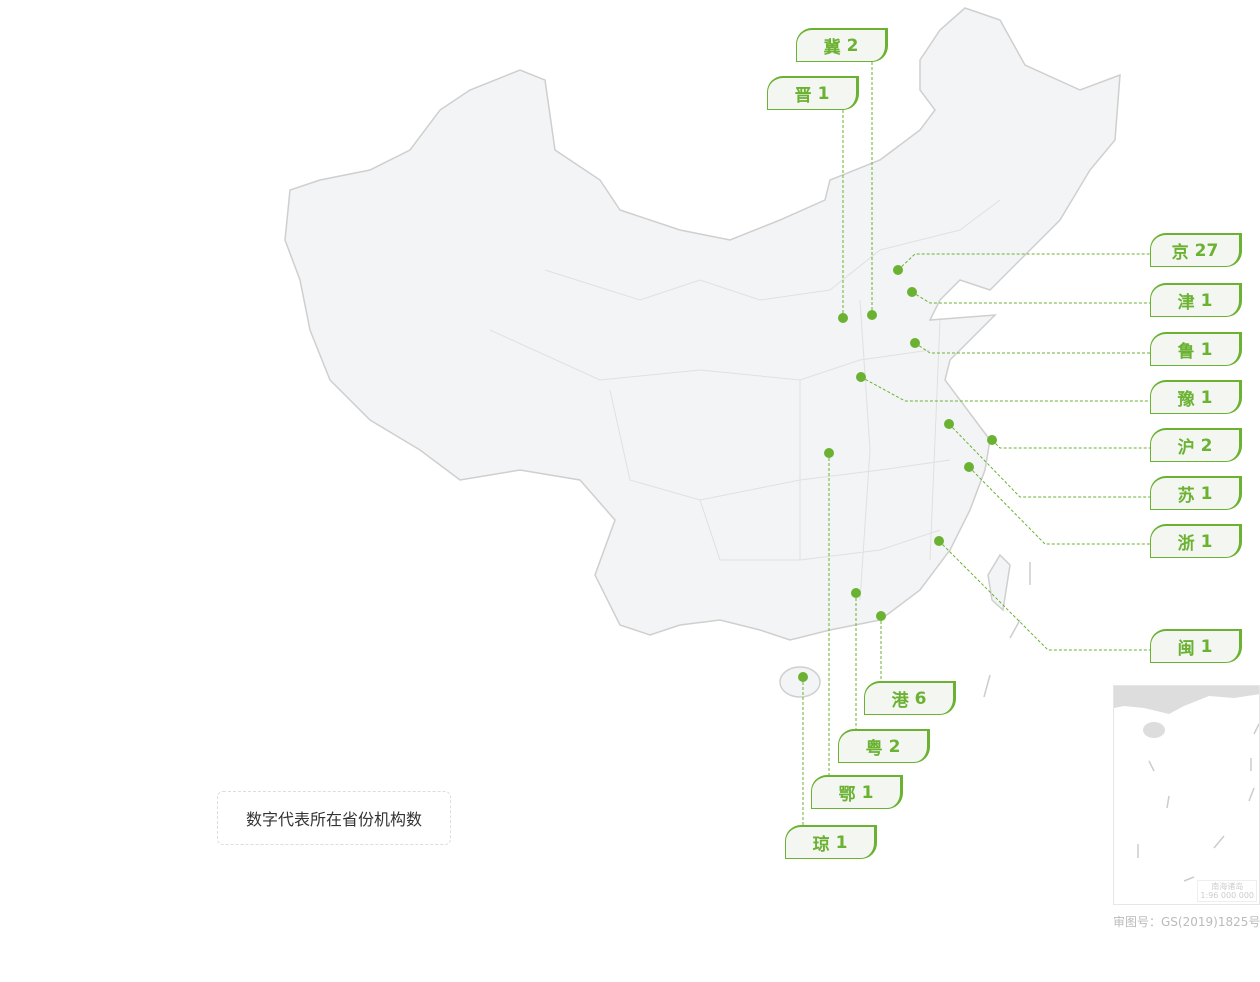 This screenshot has height=982, width=1260. Describe the element at coordinates (832, 48) in the screenshot. I see `province-name: 冀` at that location.